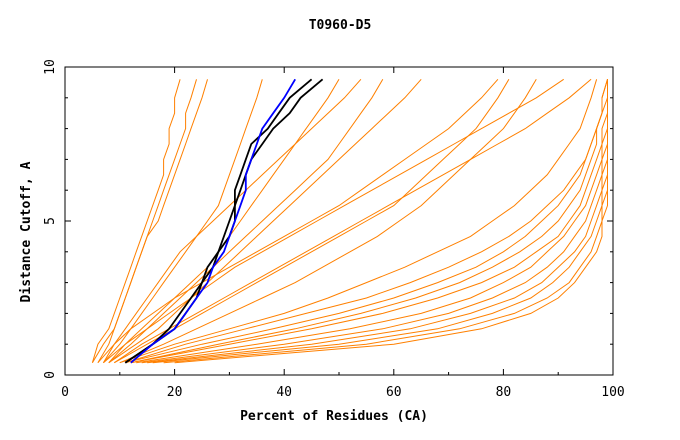 The image size is (680, 440). I want to click on series-line-model-b, so click(152, 221).